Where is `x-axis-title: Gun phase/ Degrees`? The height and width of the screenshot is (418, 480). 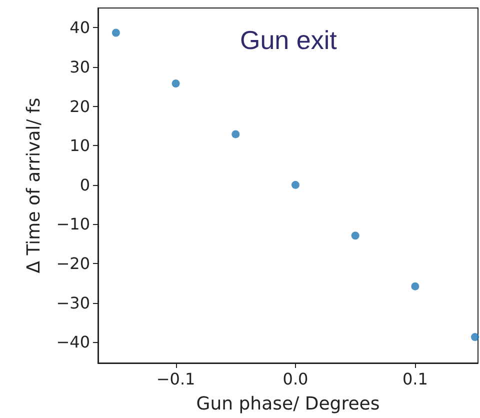
x-axis-title: Gun phase/ Degrees is located at coordinates (288, 404).